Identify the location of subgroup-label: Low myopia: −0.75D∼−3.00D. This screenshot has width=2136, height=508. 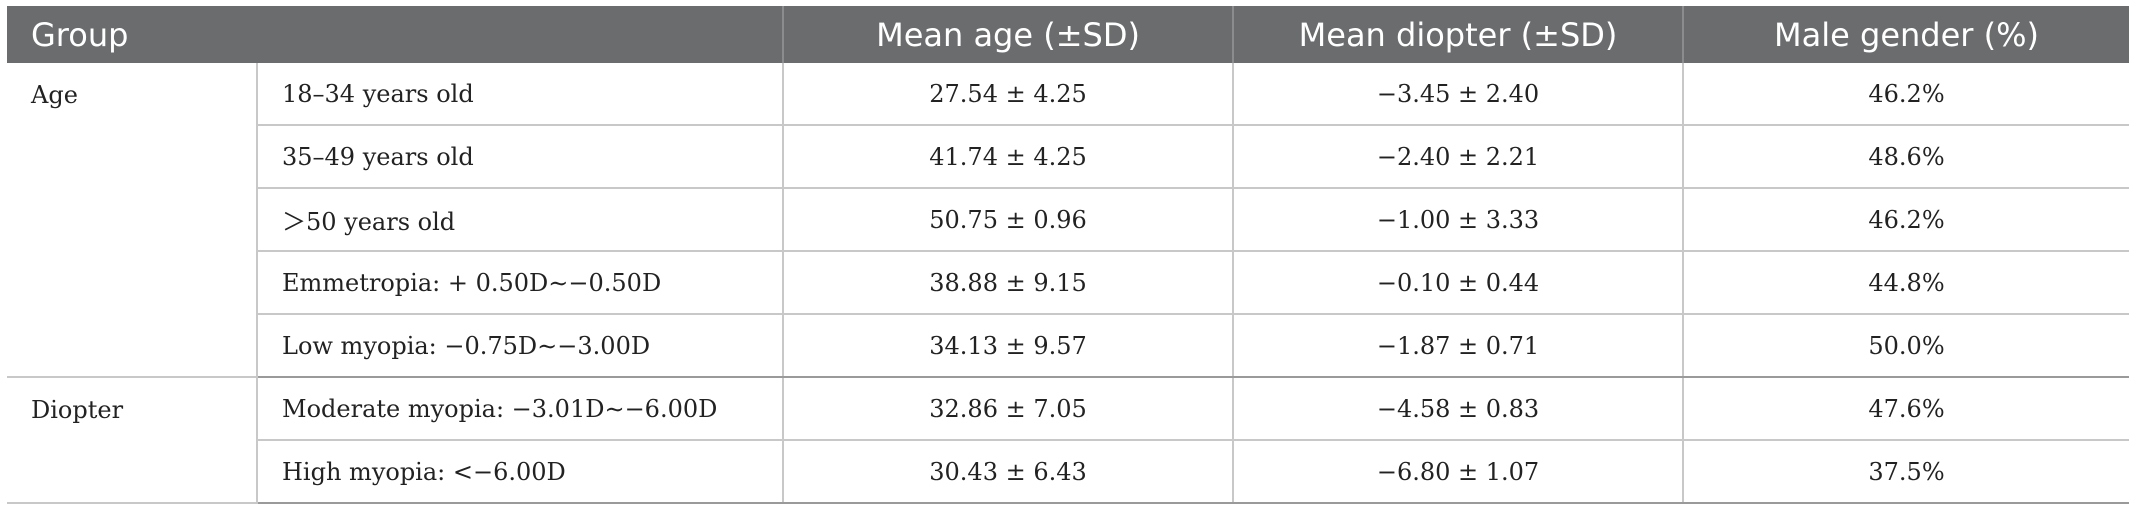
(519, 346).